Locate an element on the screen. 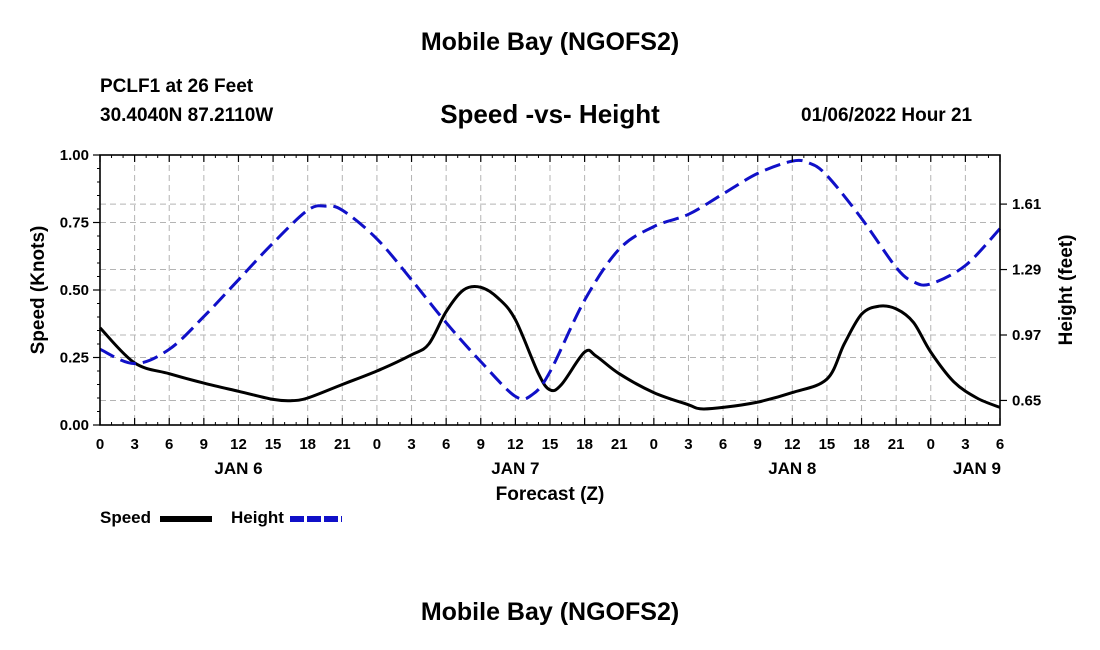 The image size is (1100, 650). date-label: JAN 6 is located at coordinates (238, 468).